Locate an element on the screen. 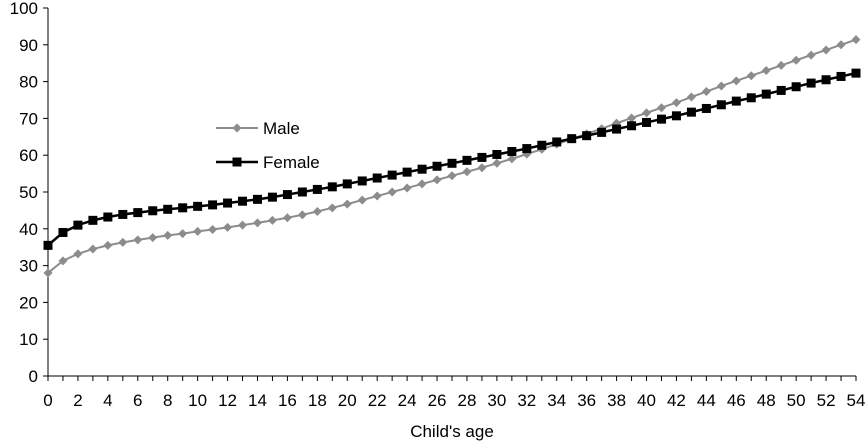 This screenshot has height=441, width=866. legend-item: Female is located at coordinates (268, 162).